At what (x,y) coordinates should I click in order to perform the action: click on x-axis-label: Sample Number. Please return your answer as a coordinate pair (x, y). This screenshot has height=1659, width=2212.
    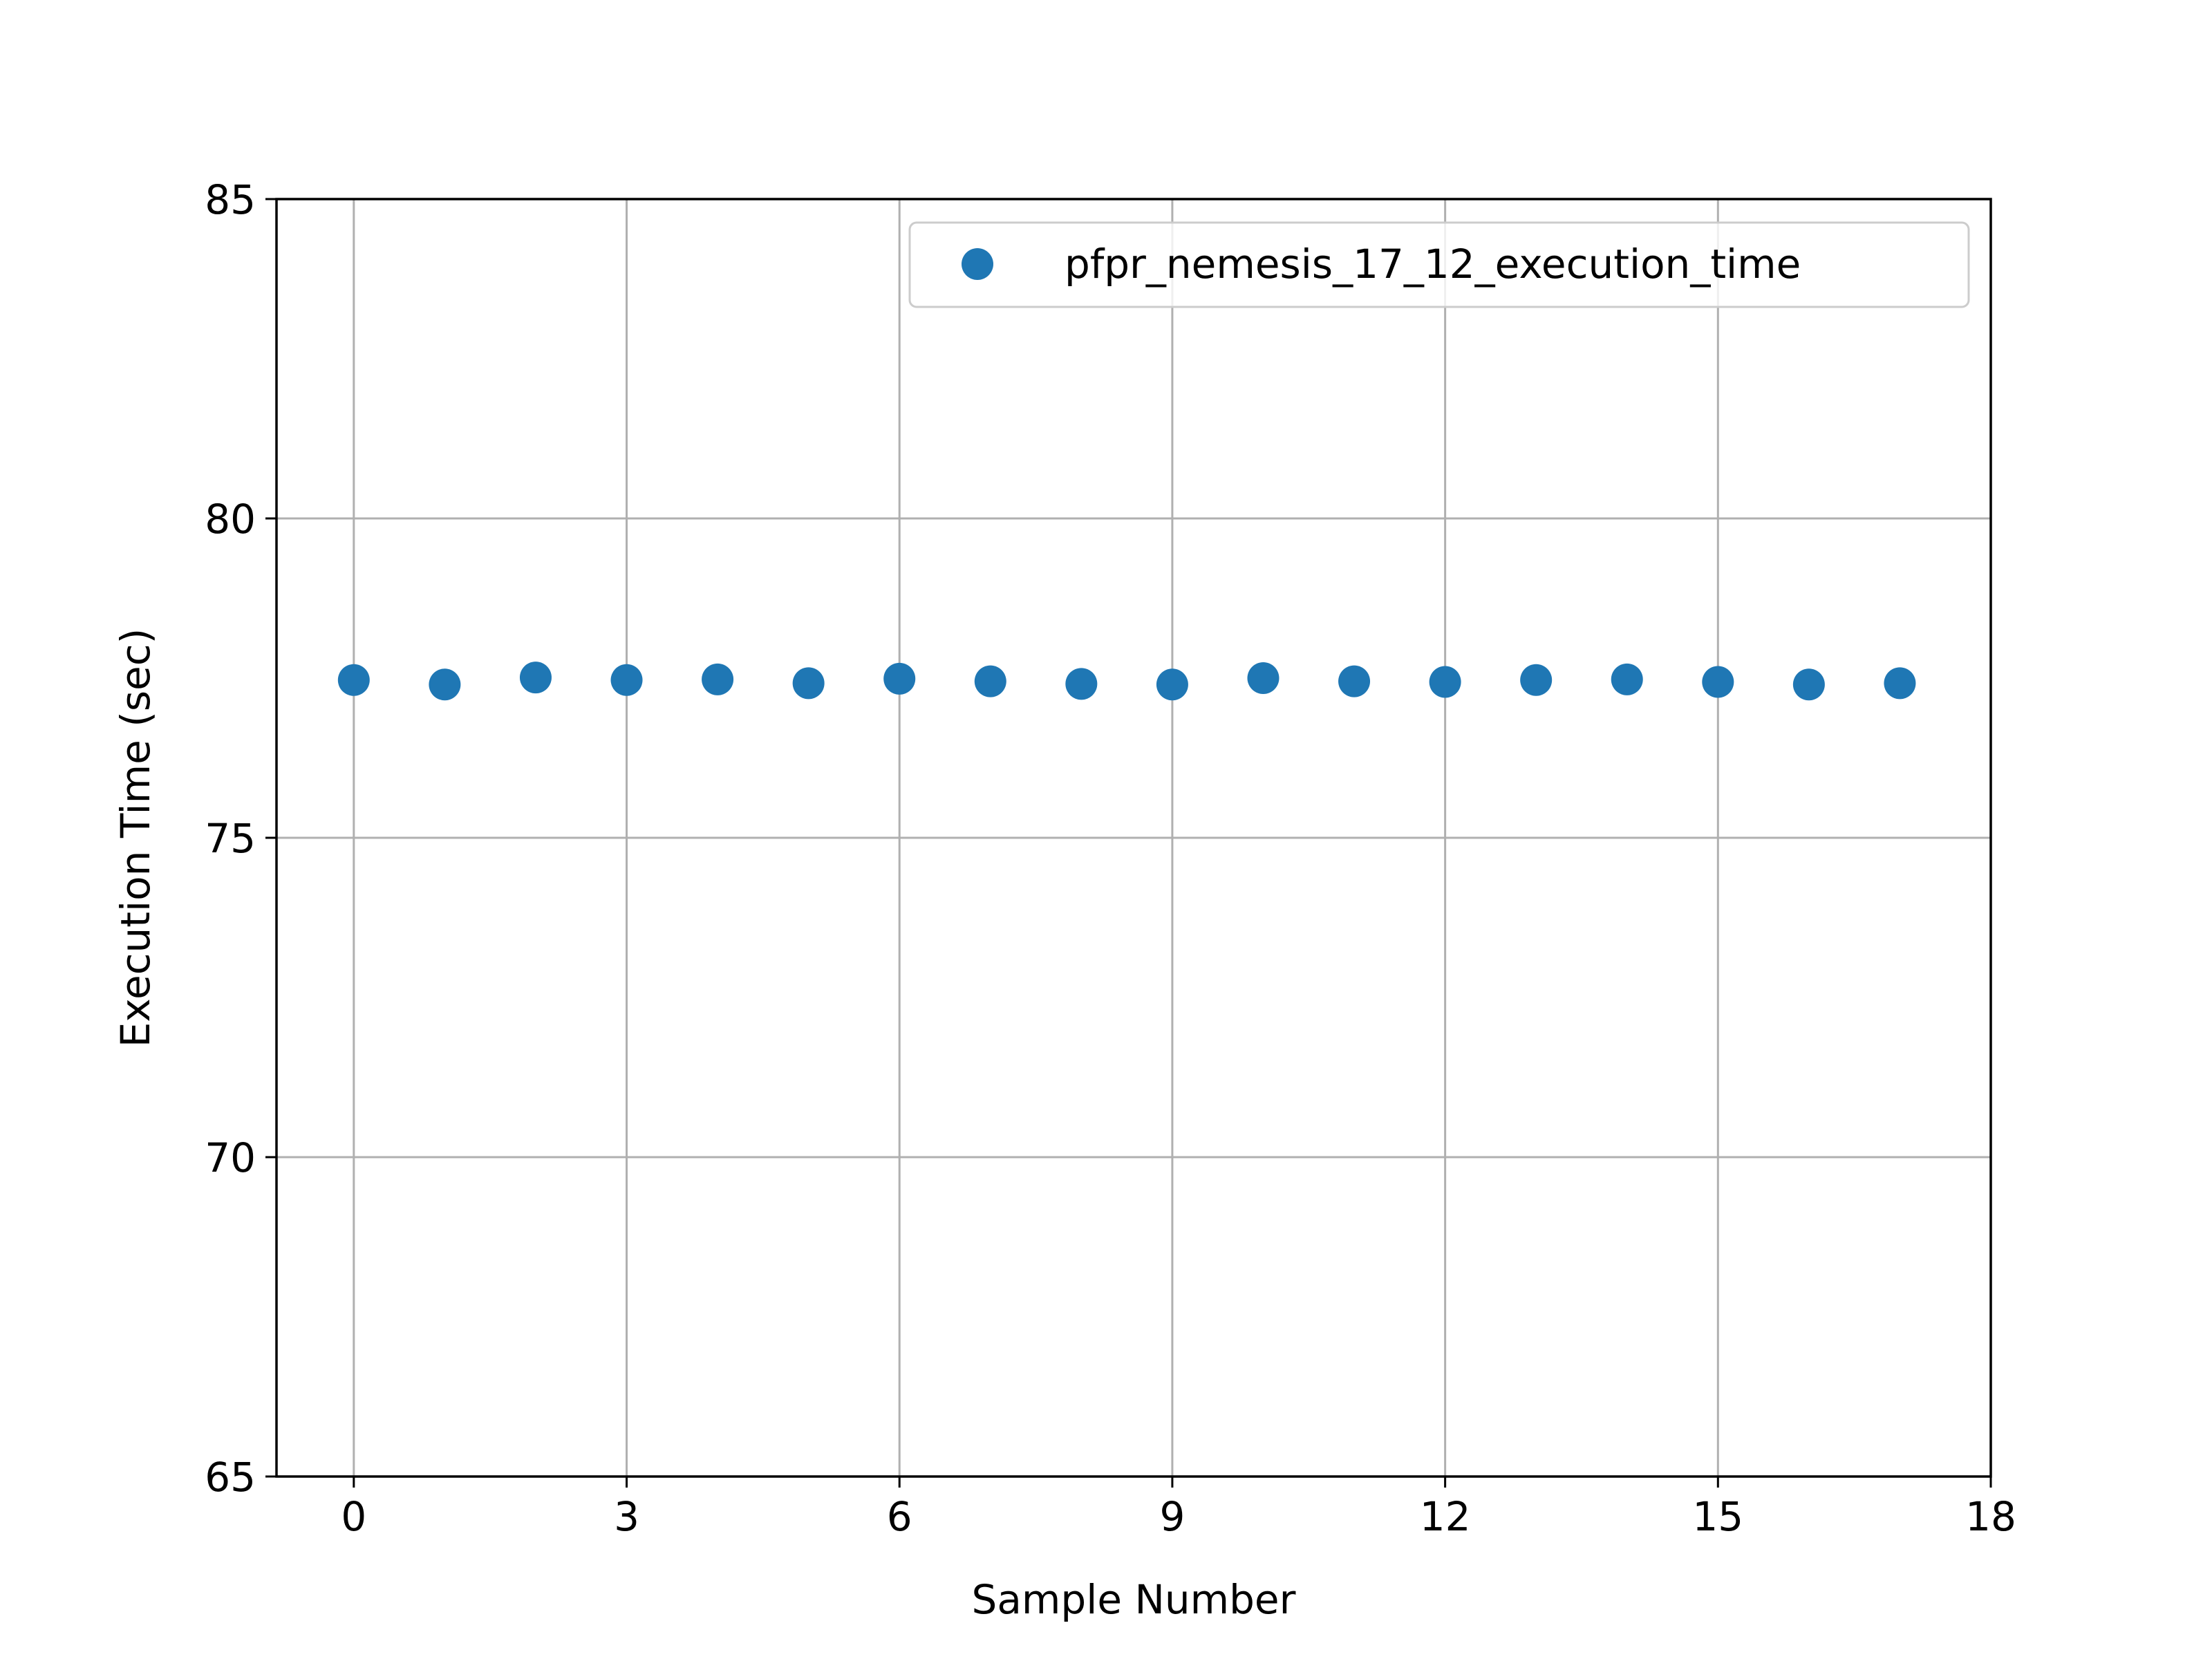
    Looking at the image, I should click on (1134, 1600).